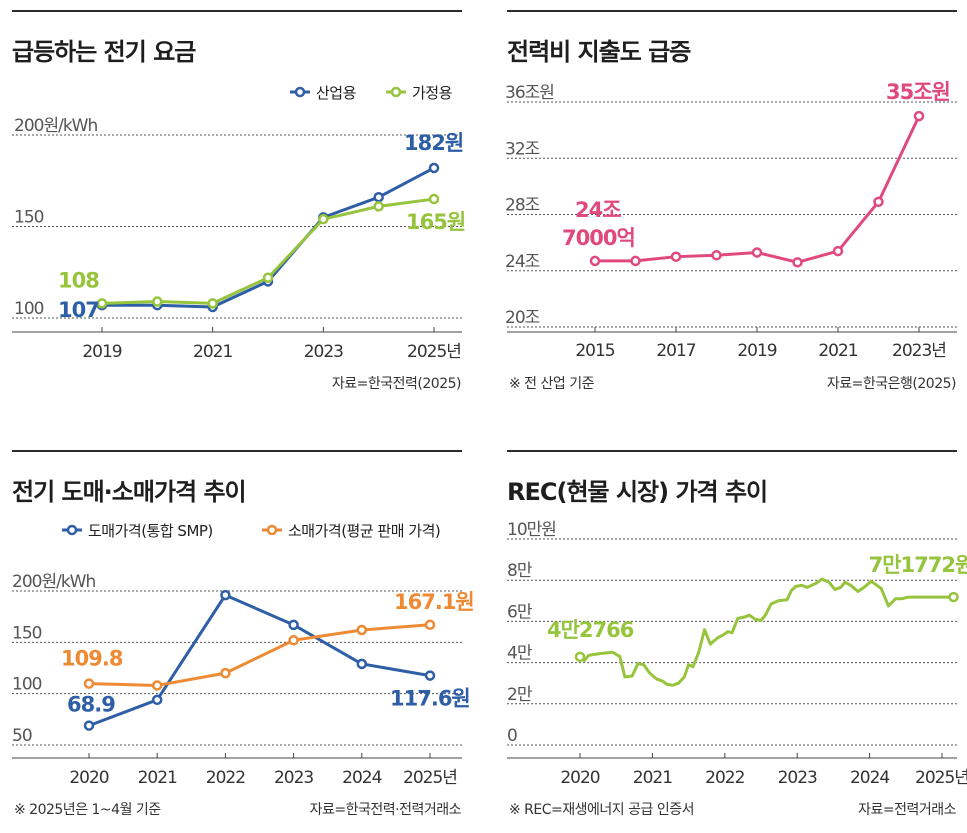 This screenshot has width=967, height=833. I want to click on y-tick-label: 28조, so click(522, 206).